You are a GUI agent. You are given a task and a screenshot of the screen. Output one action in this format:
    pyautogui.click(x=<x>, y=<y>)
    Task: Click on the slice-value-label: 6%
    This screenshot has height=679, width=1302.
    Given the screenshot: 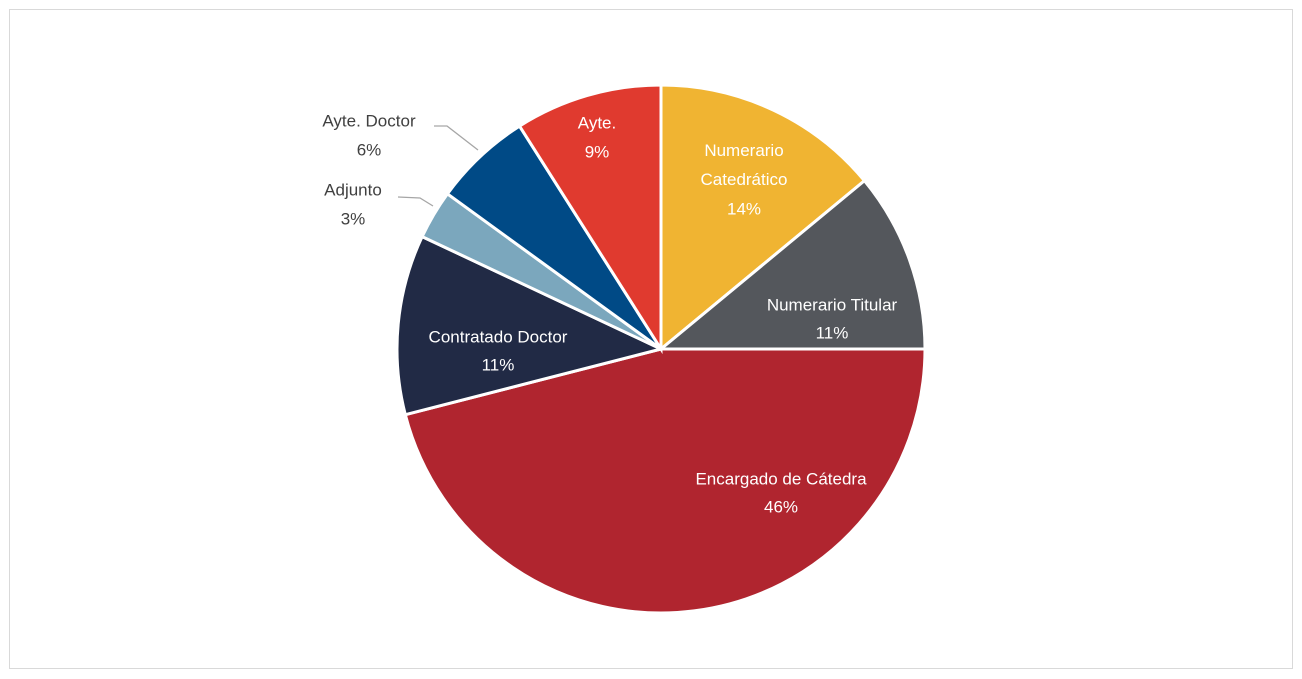 What is the action you would take?
    pyautogui.click(x=369, y=149)
    